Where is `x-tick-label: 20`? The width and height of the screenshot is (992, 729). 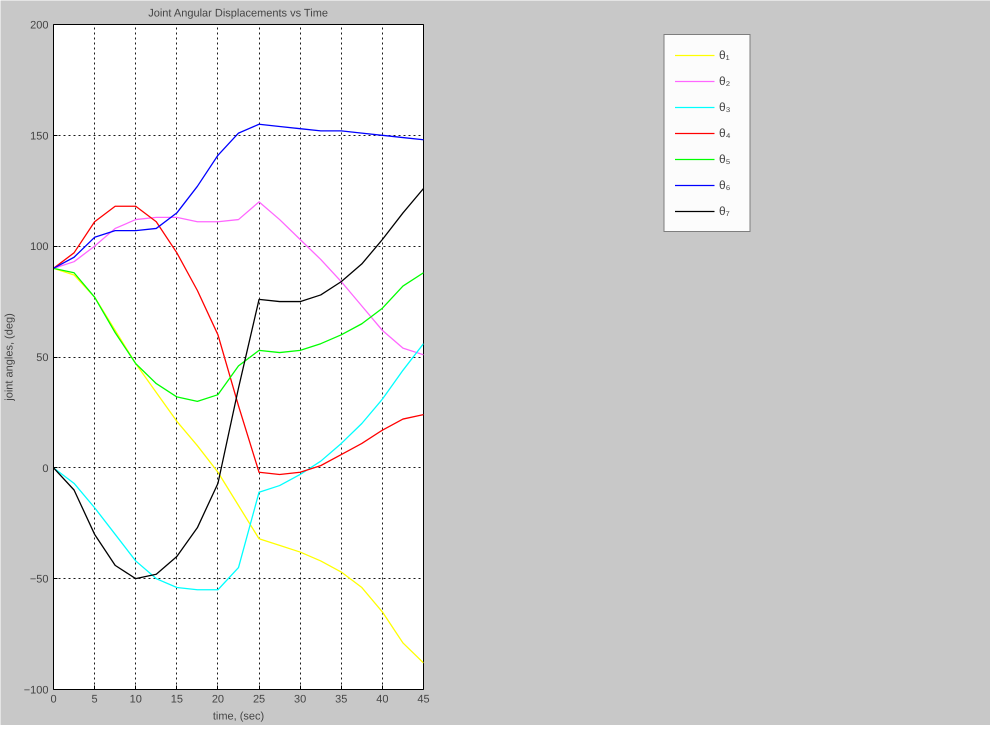 x-tick-label: 20 is located at coordinates (218, 700).